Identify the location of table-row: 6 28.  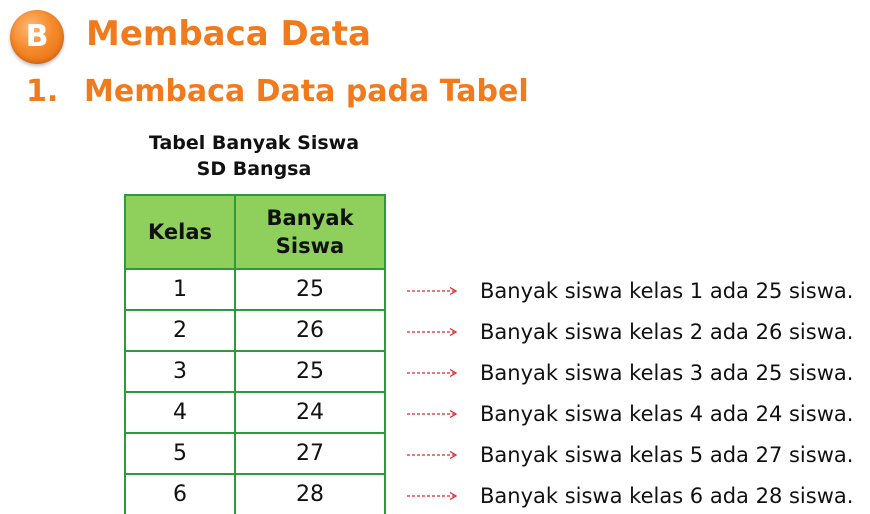
(255, 493).